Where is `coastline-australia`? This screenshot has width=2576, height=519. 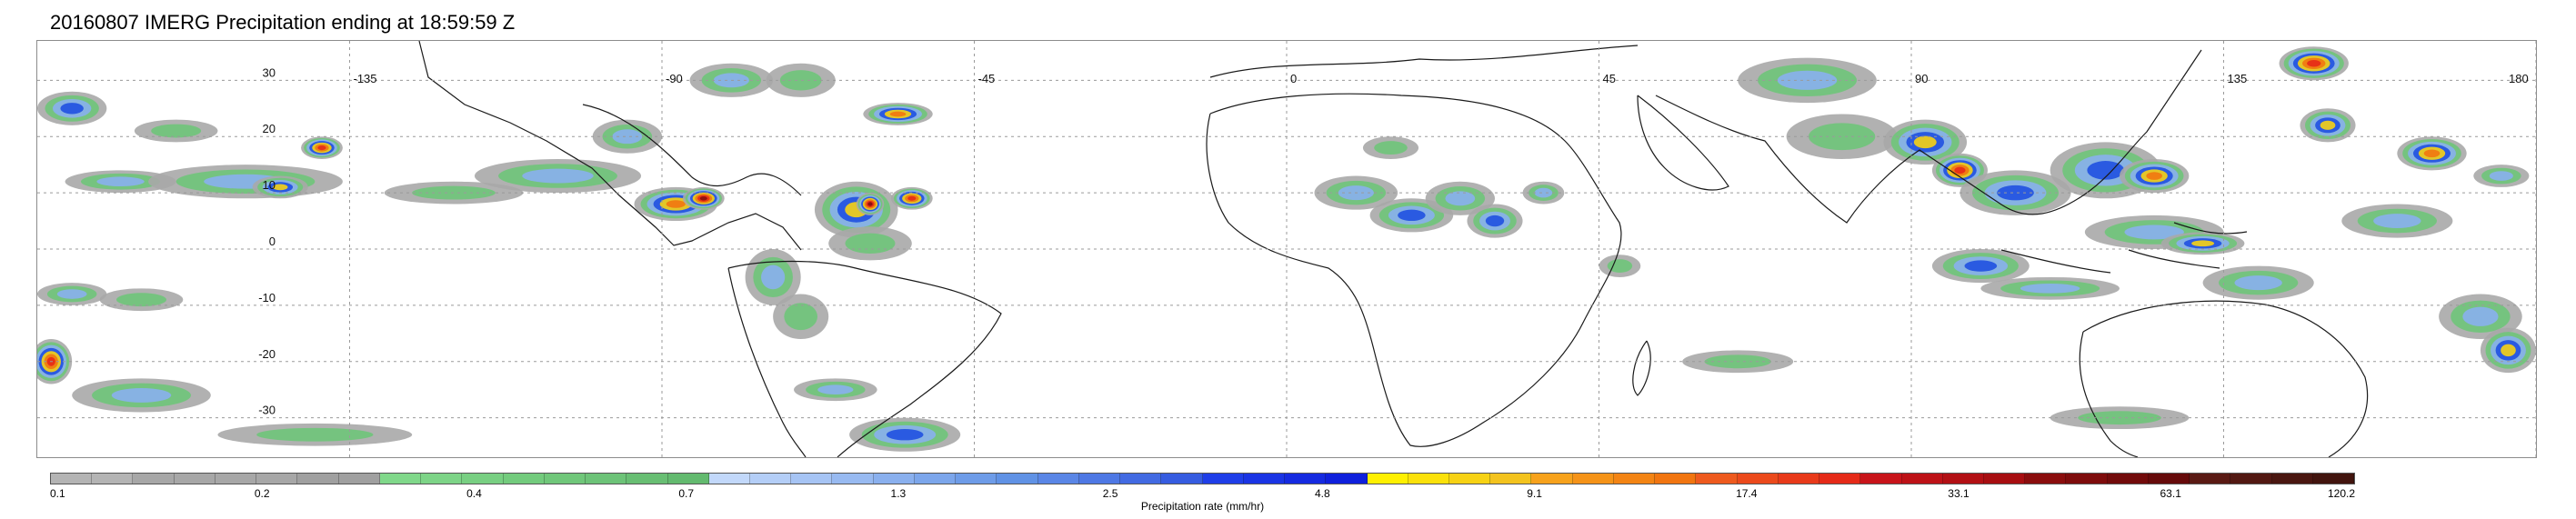
coastline-australia is located at coordinates (2224, 378).